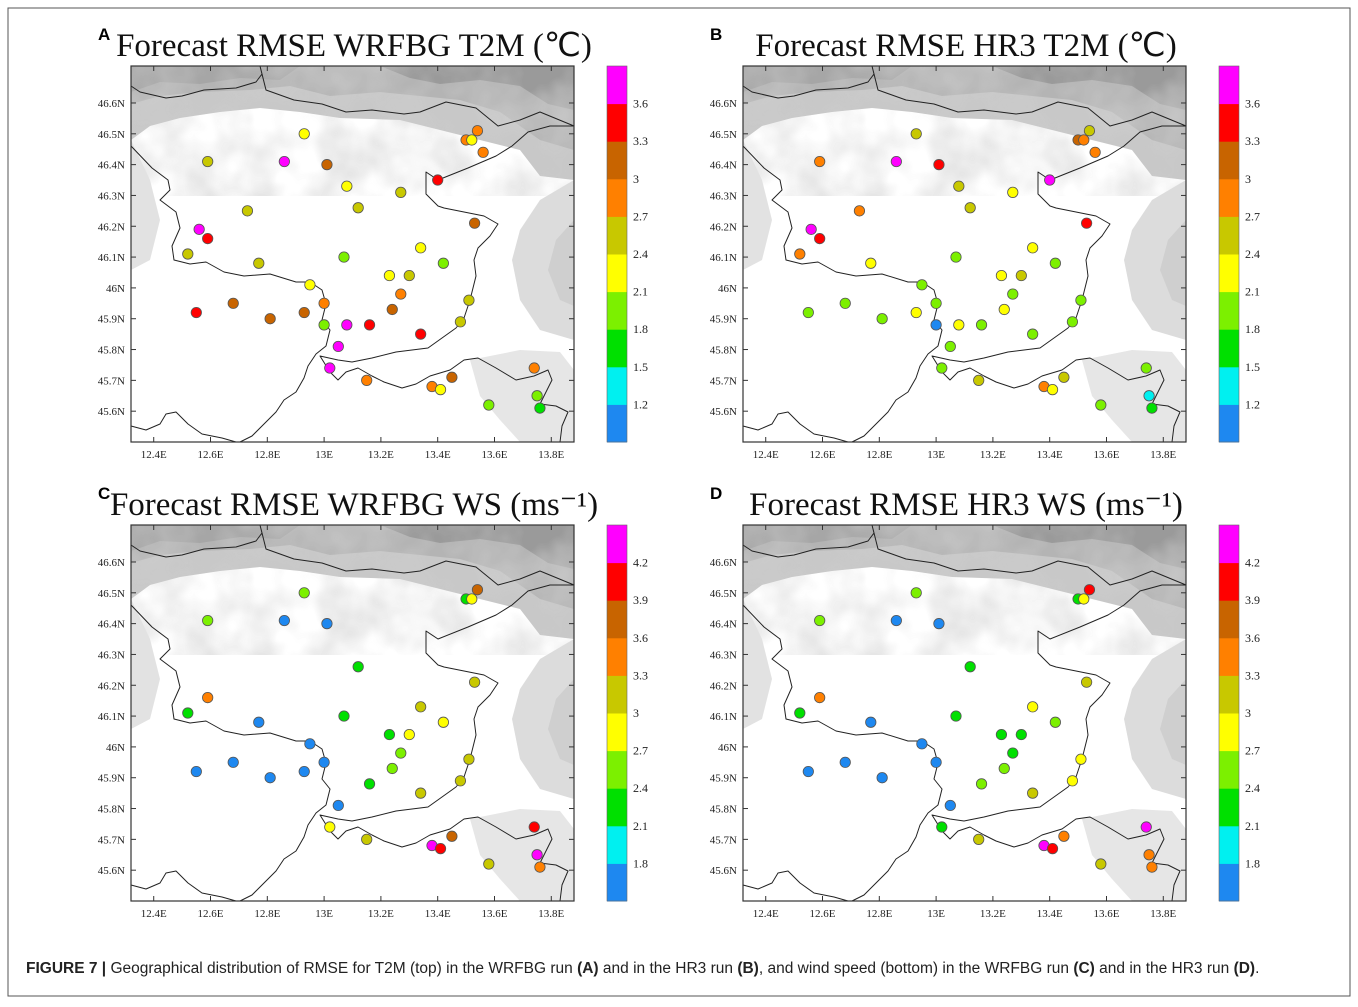 The width and height of the screenshot is (1358, 1007). I want to click on region-border, so click(352, 713).